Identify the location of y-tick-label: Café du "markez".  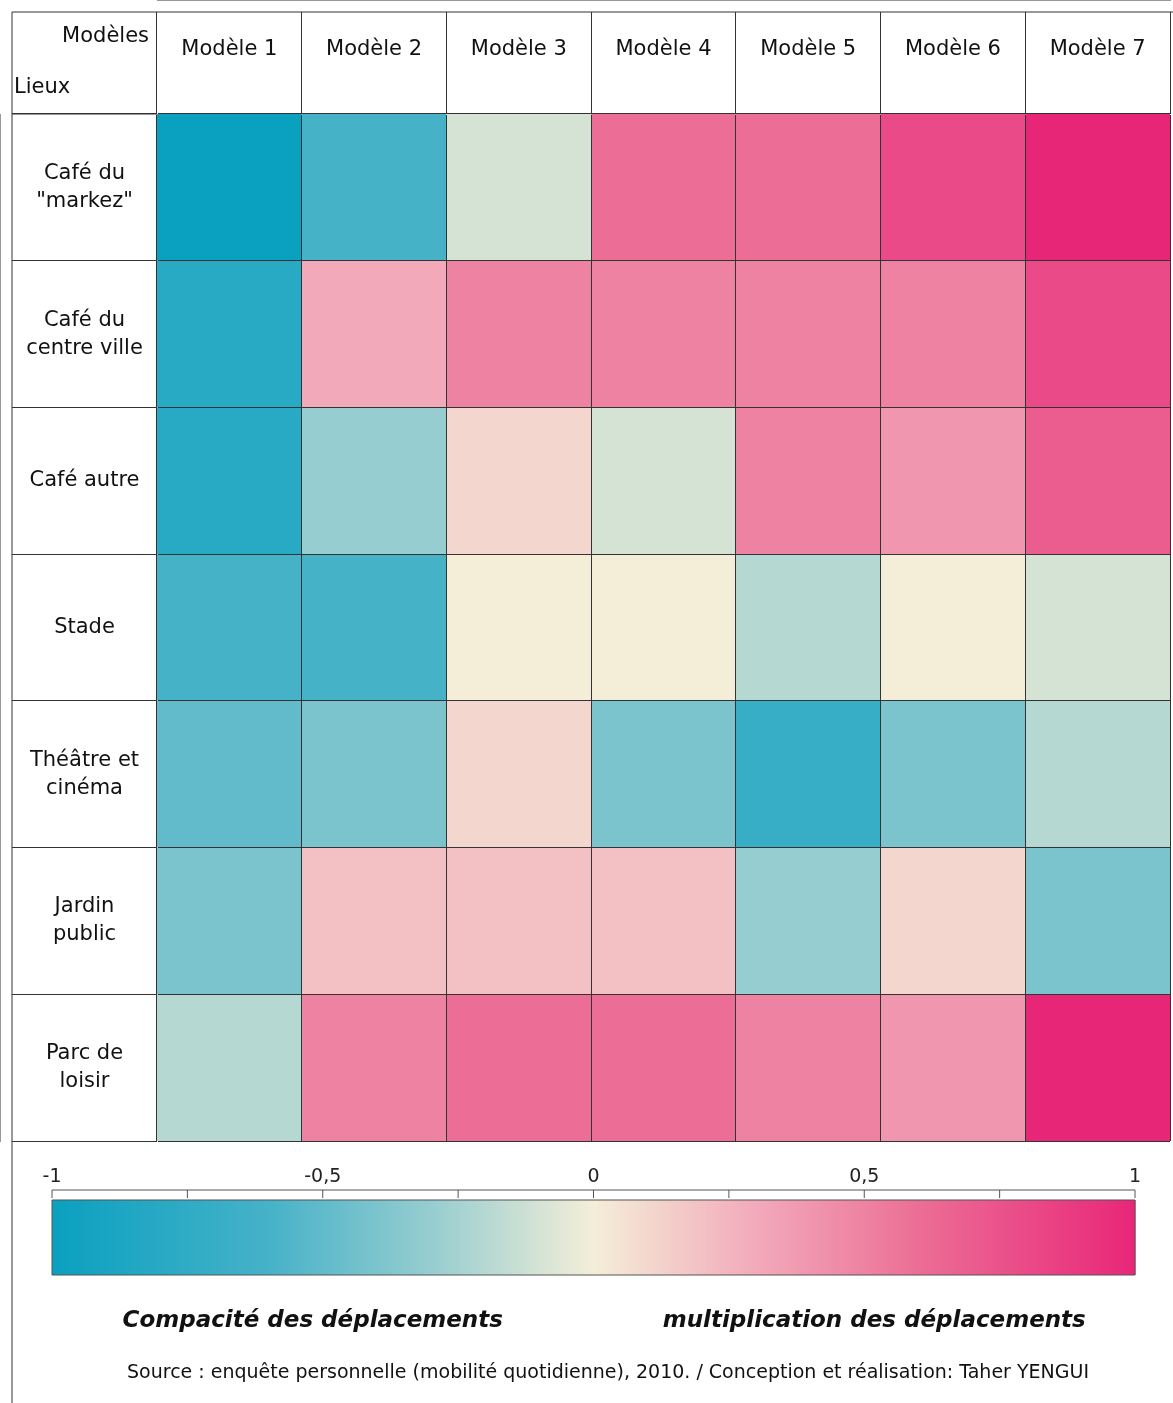
(84, 185).